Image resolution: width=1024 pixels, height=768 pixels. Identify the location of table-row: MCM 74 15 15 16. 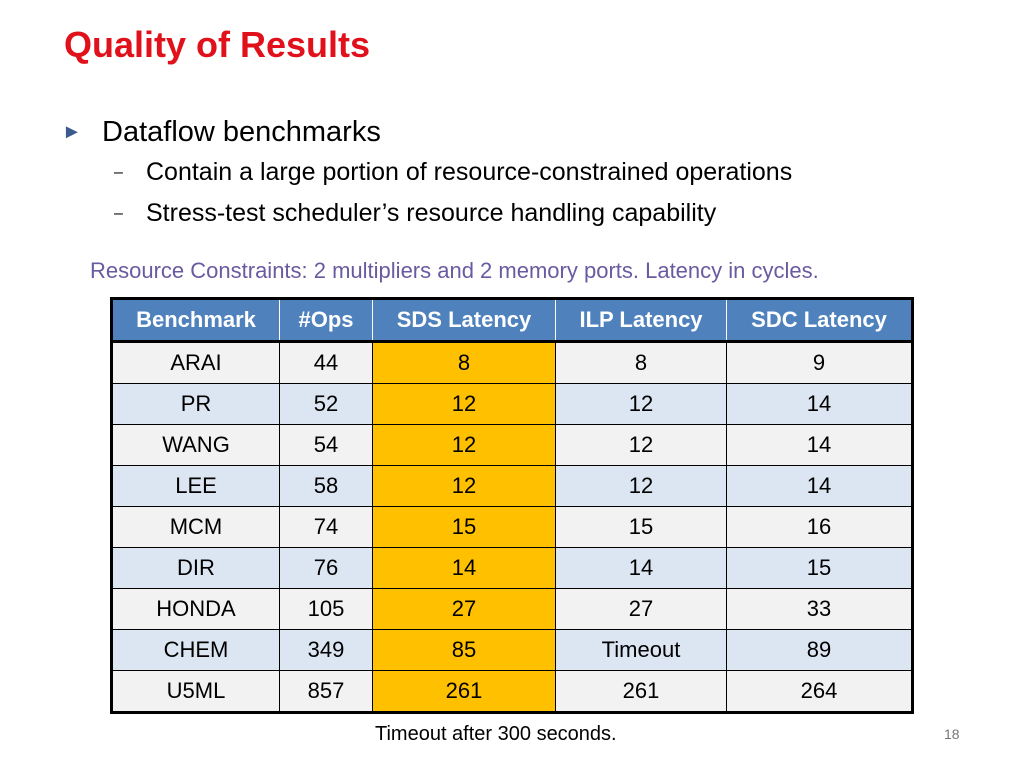
(512, 527).